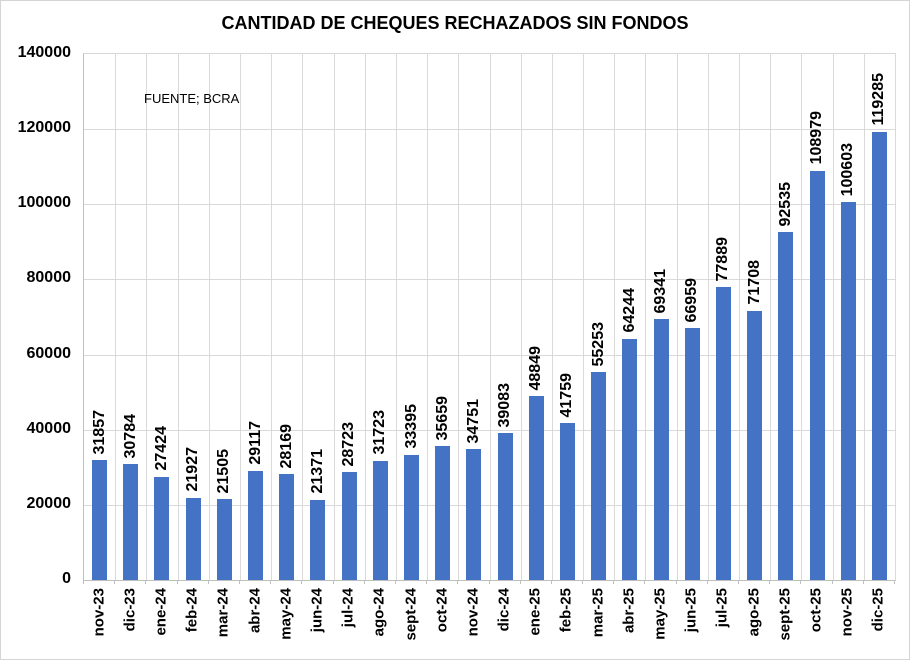 The image size is (910, 660). I want to click on x-axis-category-label: dic-24, so click(504, 610).